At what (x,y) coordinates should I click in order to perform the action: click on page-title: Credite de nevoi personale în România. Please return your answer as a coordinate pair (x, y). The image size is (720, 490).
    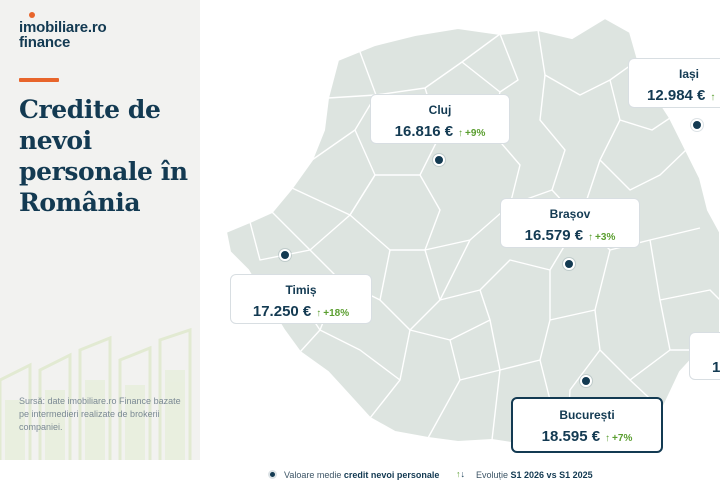
    Looking at the image, I should click on (103, 156).